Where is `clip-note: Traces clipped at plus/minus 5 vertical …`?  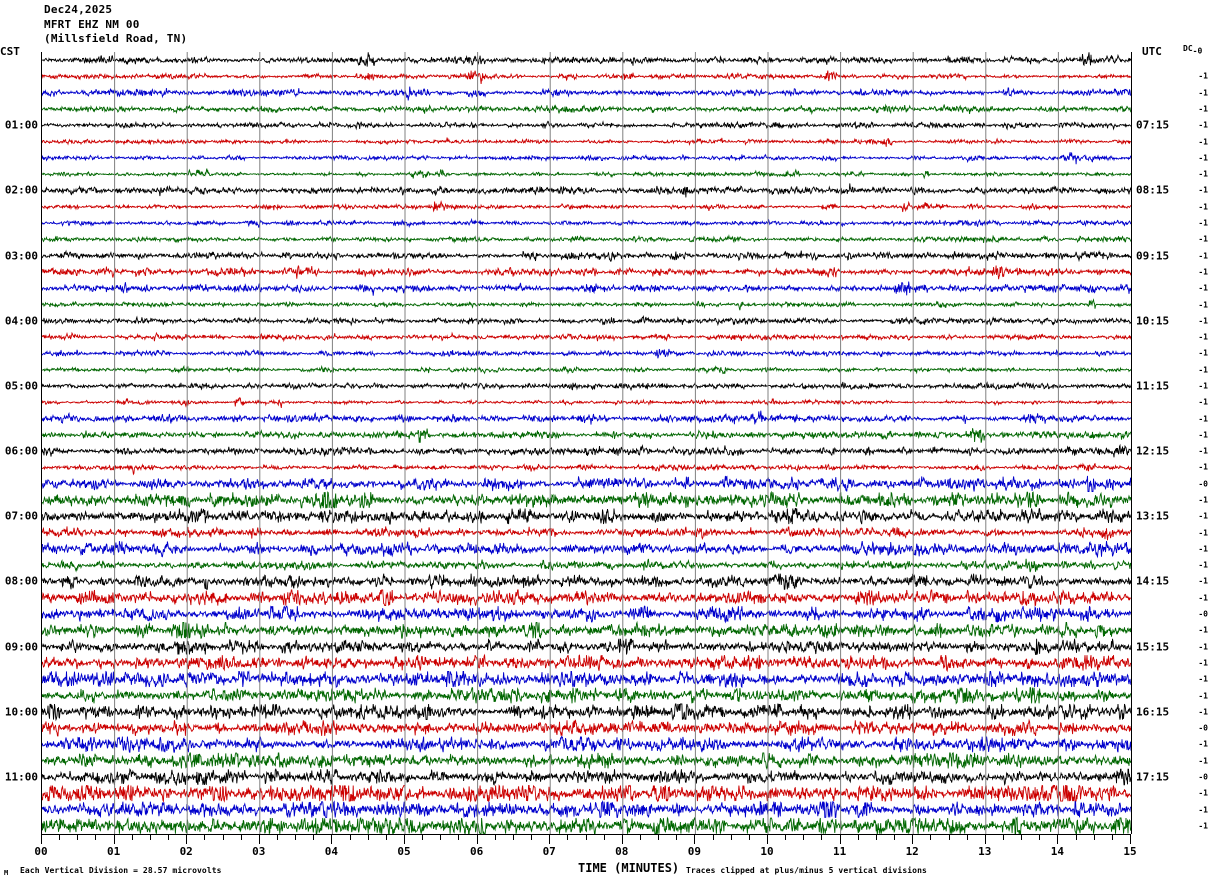 clip-note: Traces clipped at plus/minus 5 vertical … is located at coordinates (806, 870).